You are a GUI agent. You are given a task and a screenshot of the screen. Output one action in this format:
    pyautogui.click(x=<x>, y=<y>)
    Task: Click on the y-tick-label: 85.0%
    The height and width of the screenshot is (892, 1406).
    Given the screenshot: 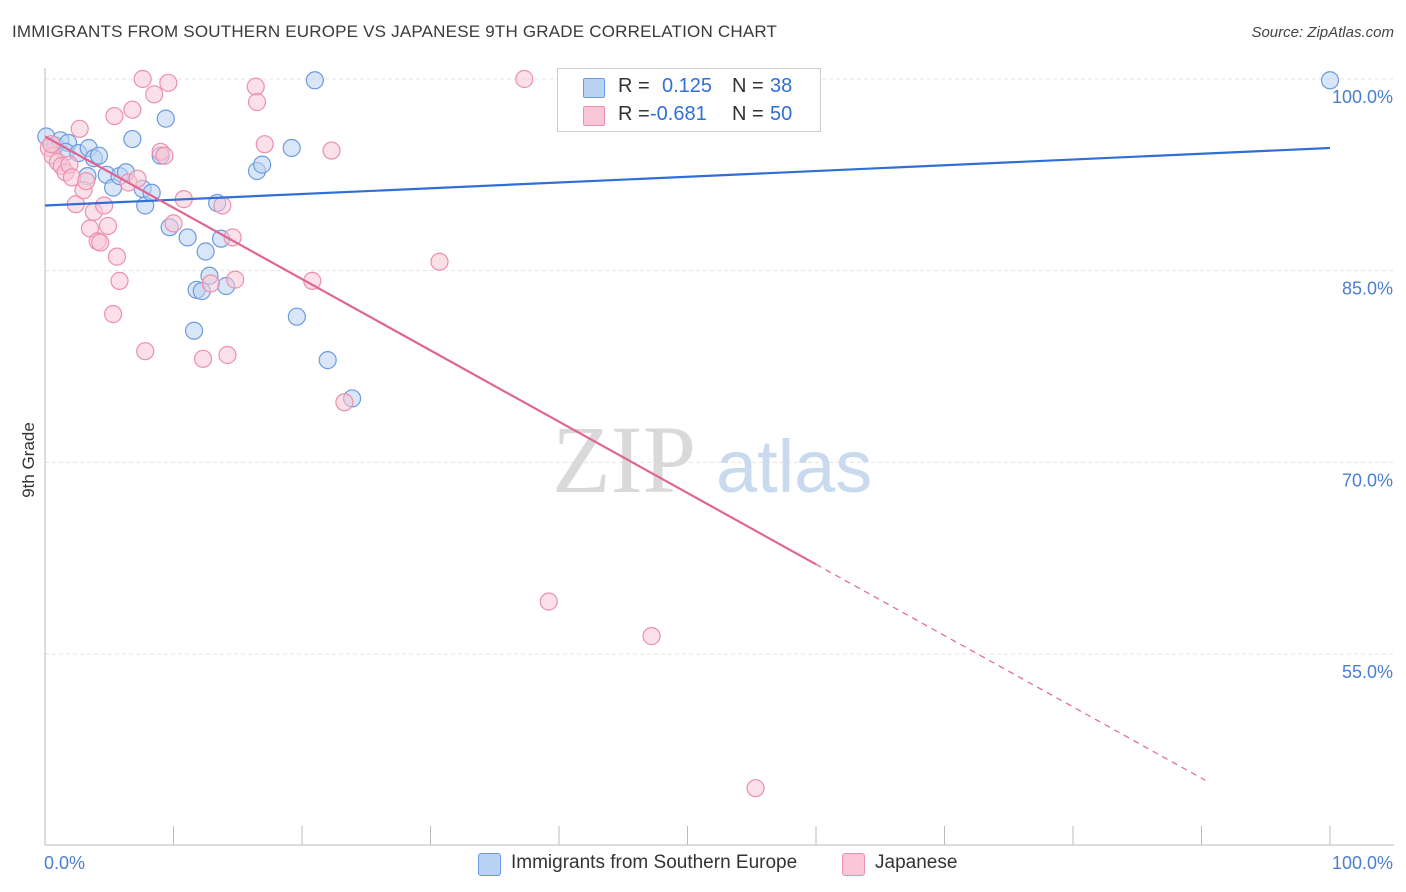 What is the action you would take?
    pyautogui.click(x=1367, y=289)
    